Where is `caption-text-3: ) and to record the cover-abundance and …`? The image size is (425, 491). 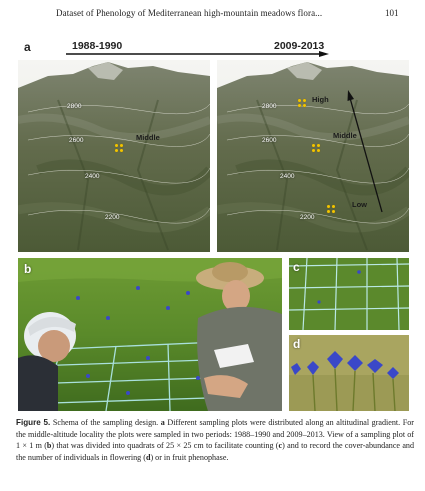 caption-text-3: ) and to record the cover-abundance and … is located at coordinates (215, 451).